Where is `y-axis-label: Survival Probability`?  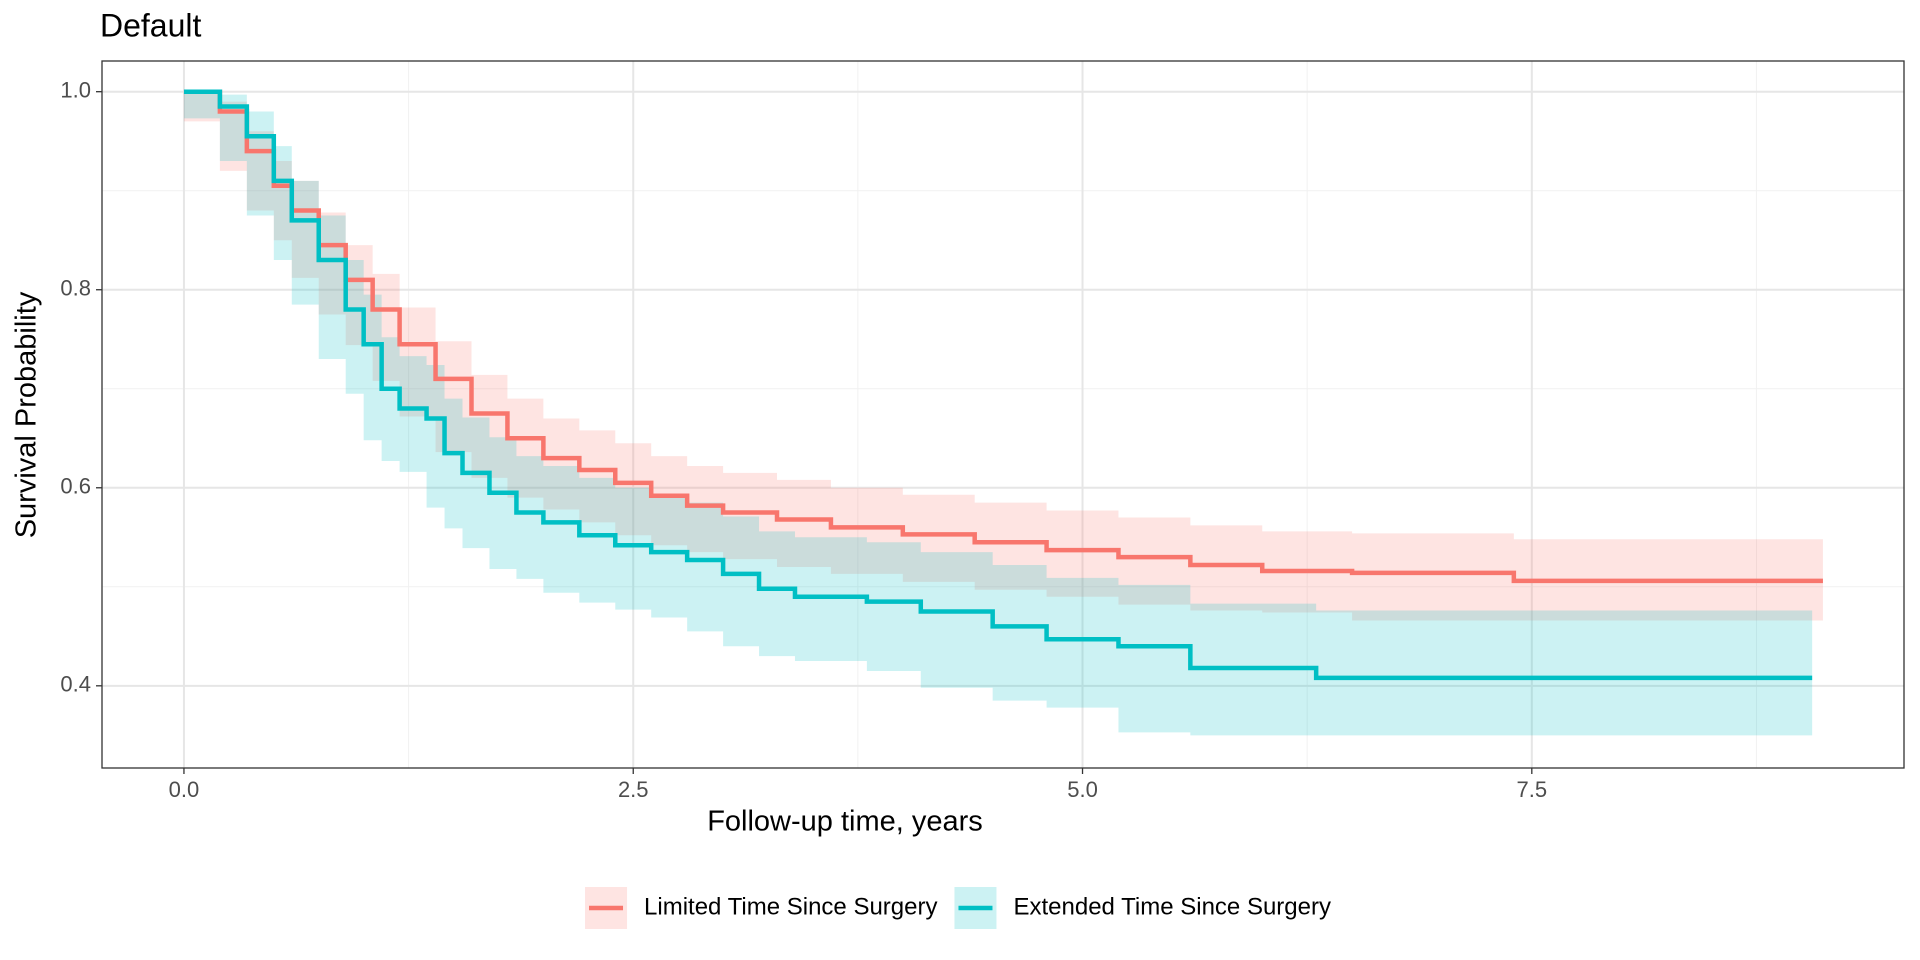 y-axis-label: Survival Probability is located at coordinates (27, 414).